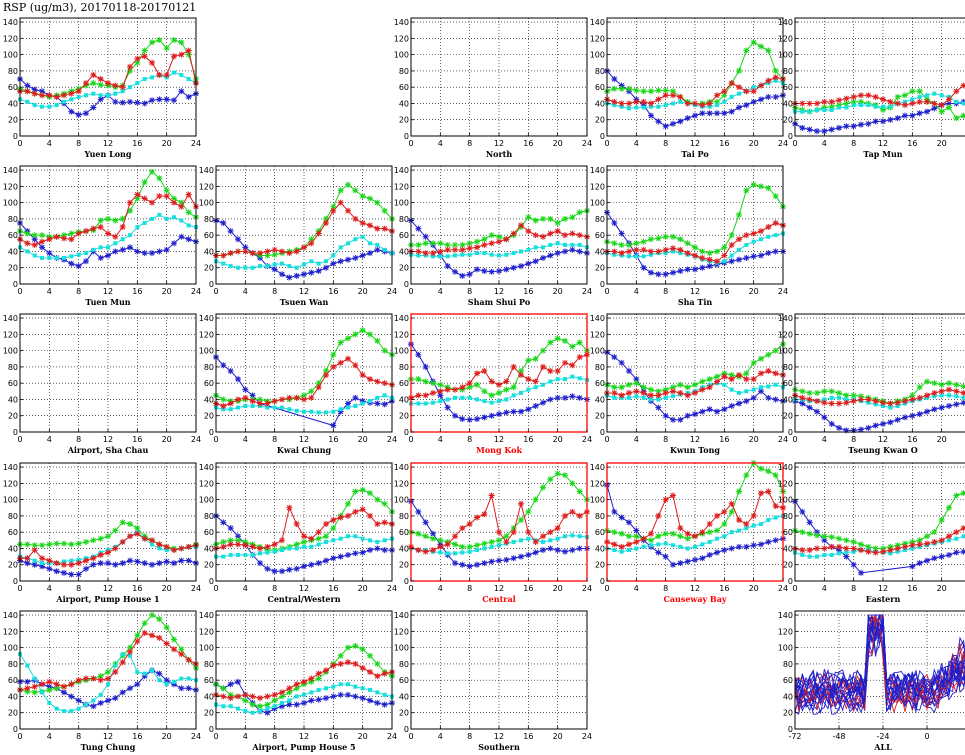  I want to click on y-tick-label: 40, so click(600, 548).